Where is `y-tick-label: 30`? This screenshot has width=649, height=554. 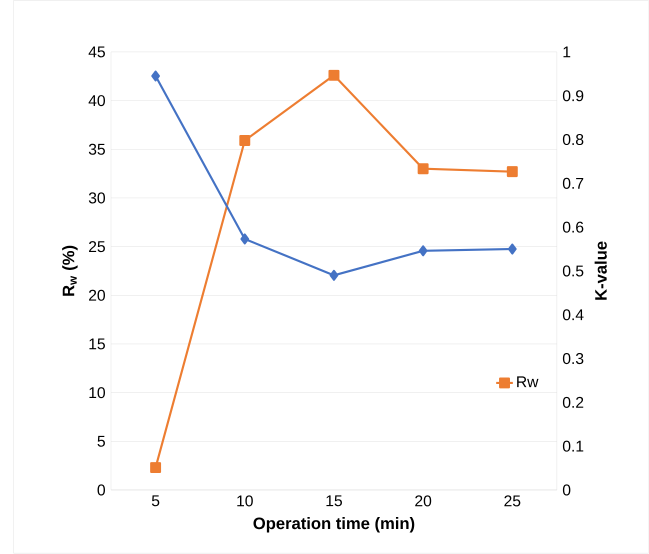 y-tick-label: 30 is located at coordinates (96, 198).